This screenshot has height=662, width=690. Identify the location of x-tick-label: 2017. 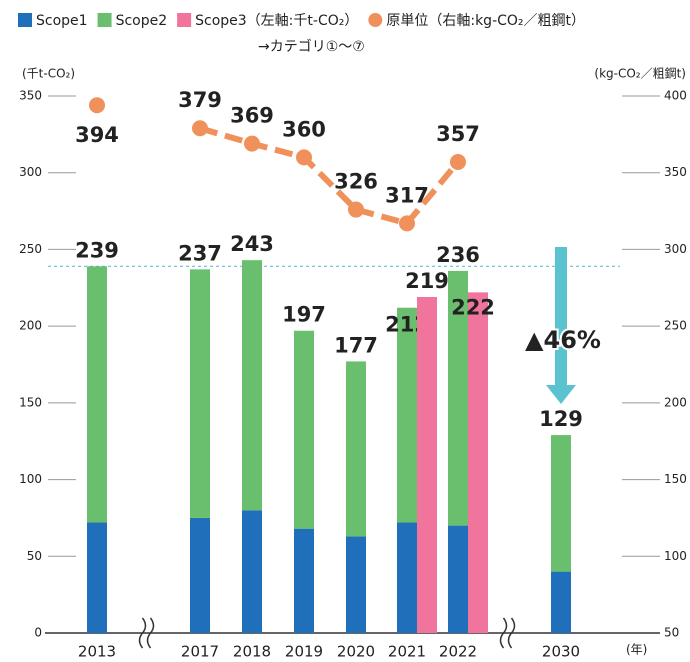
(200, 652).